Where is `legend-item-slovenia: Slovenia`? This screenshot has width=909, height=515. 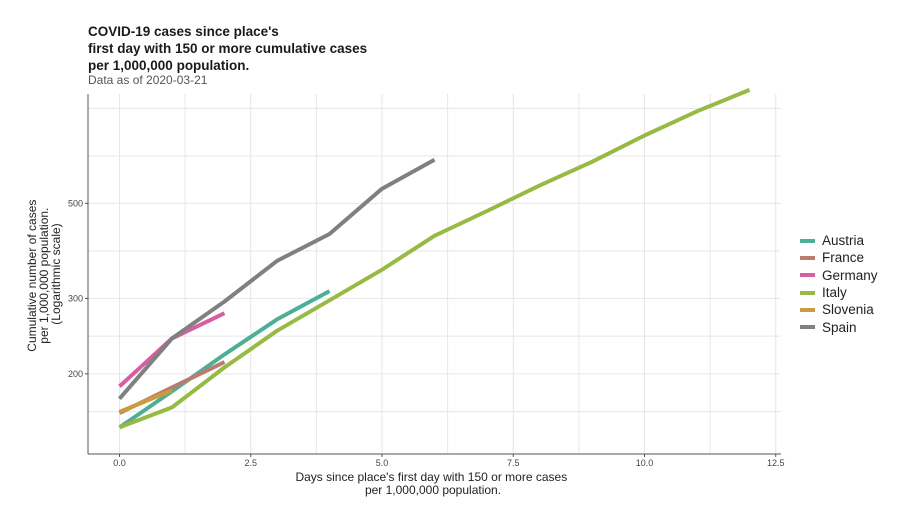 legend-item-slovenia: Slovenia is located at coordinates (839, 309).